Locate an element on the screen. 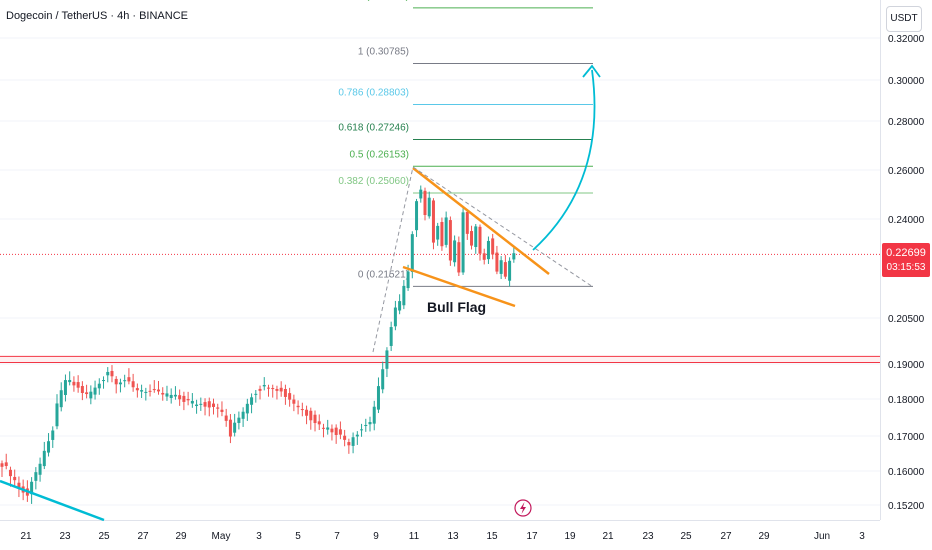 Image resolution: width=932 pixels, height=550 pixels. resistance-band is located at coordinates (440, 359).